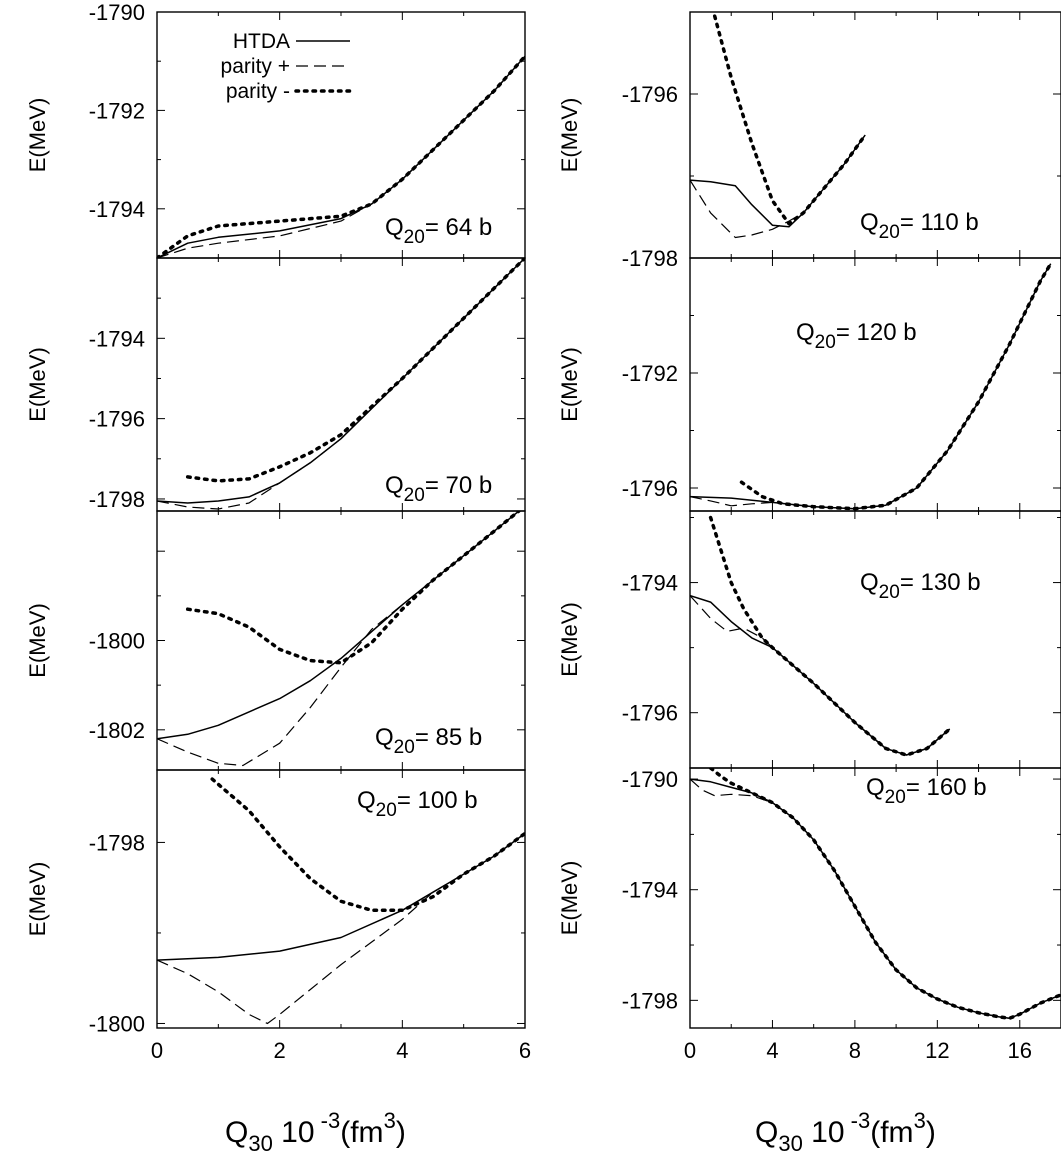 The width and height of the screenshot is (1061, 1158). Describe the element at coordinates (438, 231) in the screenshot. I see `panel-annotation: Q20= 64 b` at that location.